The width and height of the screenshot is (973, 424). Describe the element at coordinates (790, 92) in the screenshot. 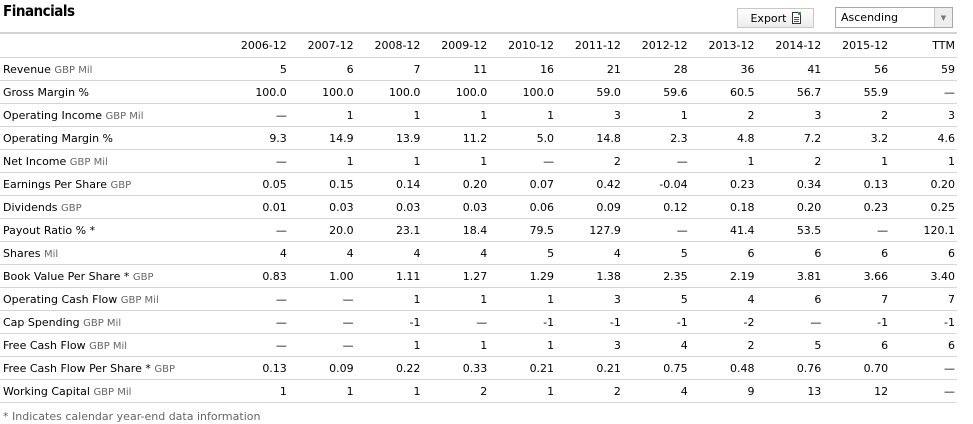

I see `value-cell: 56.7` at that location.